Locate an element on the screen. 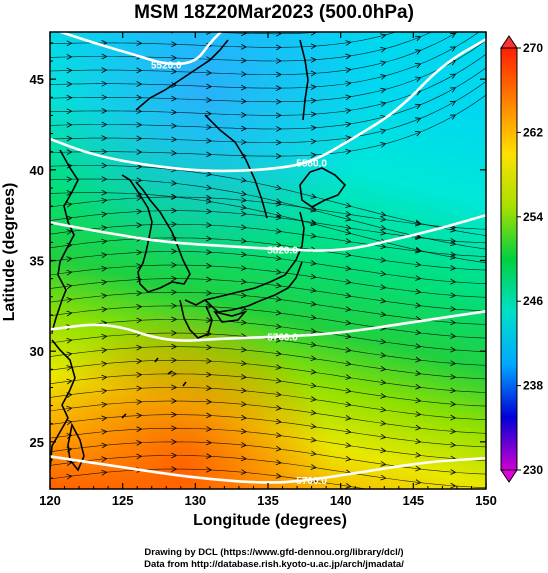  y-tick-label: 35 is located at coordinates (37, 261).